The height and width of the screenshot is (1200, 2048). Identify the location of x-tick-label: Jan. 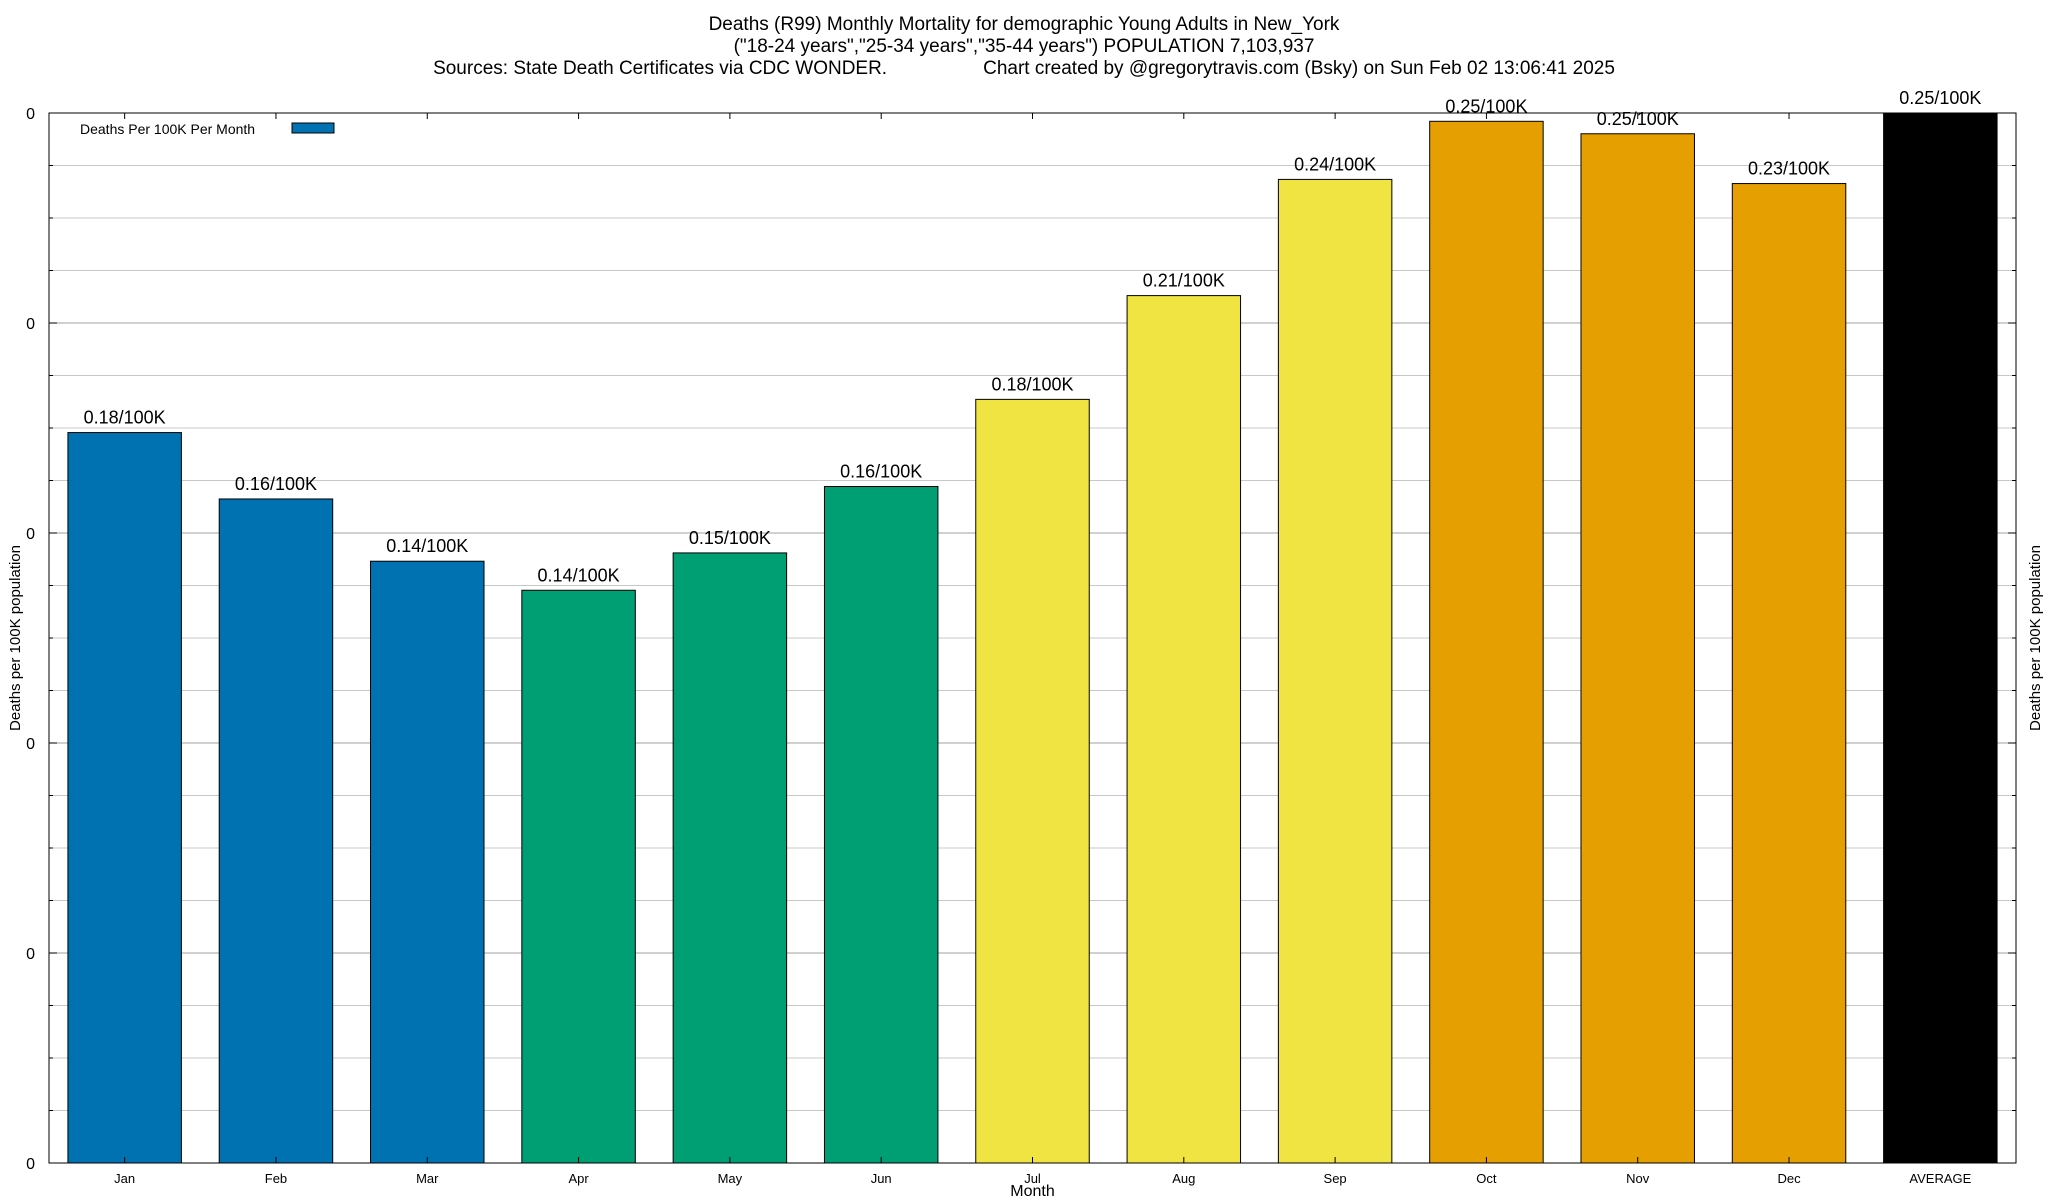
(124, 1178).